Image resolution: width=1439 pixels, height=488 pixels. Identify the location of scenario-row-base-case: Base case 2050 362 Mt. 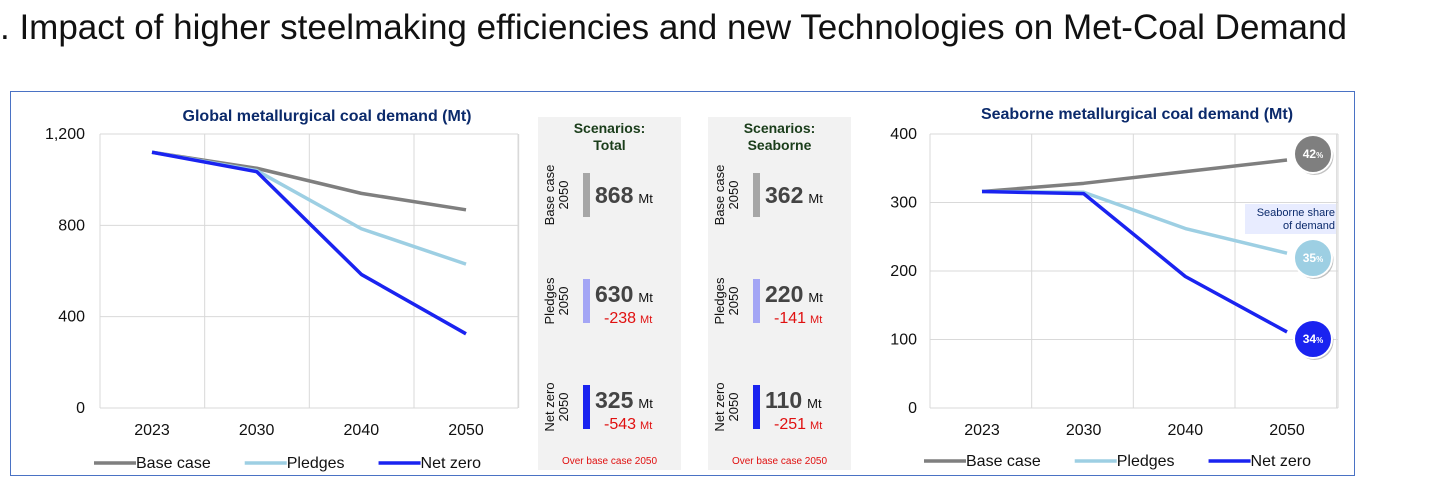
(767, 195).